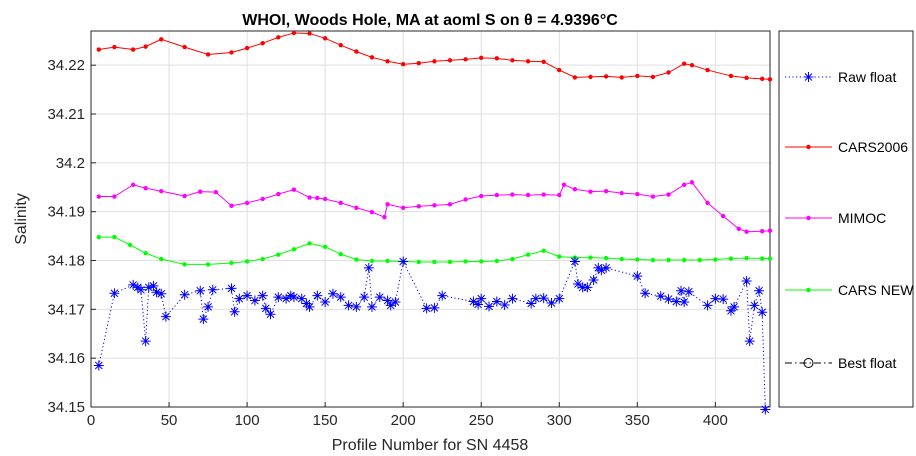 This screenshot has width=916, height=456. I want to click on y-tick-label: 34.15, so click(66, 407).